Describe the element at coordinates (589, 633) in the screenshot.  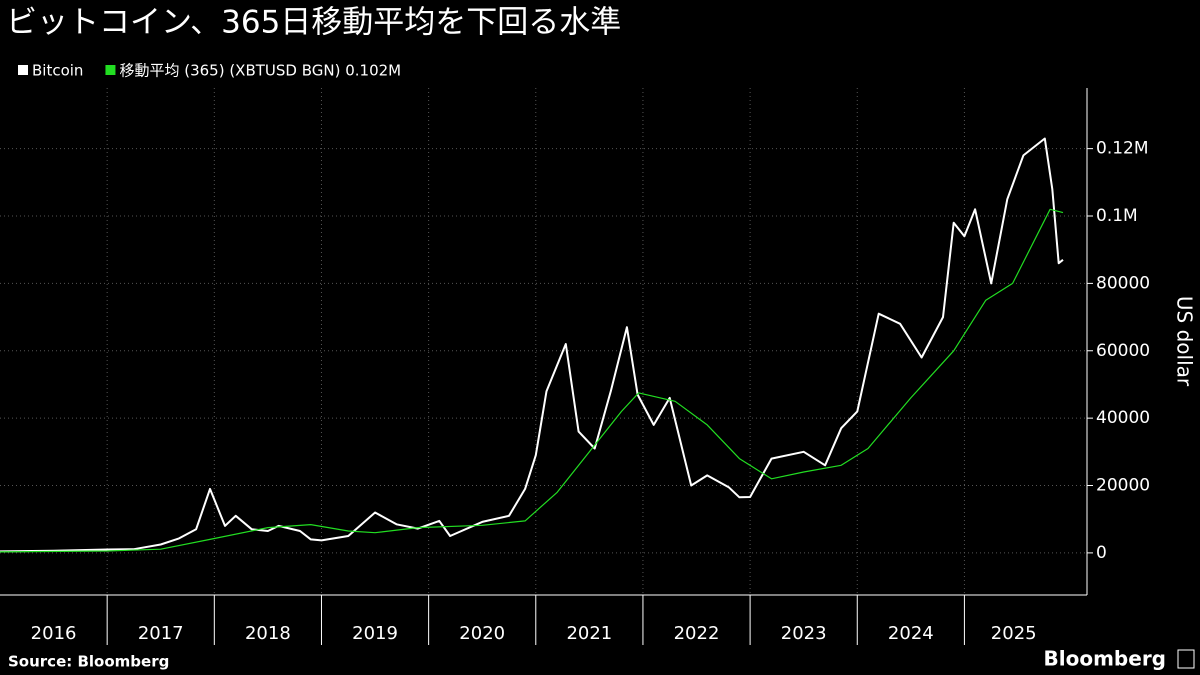
I see `x-tick-label: 2021` at that location.